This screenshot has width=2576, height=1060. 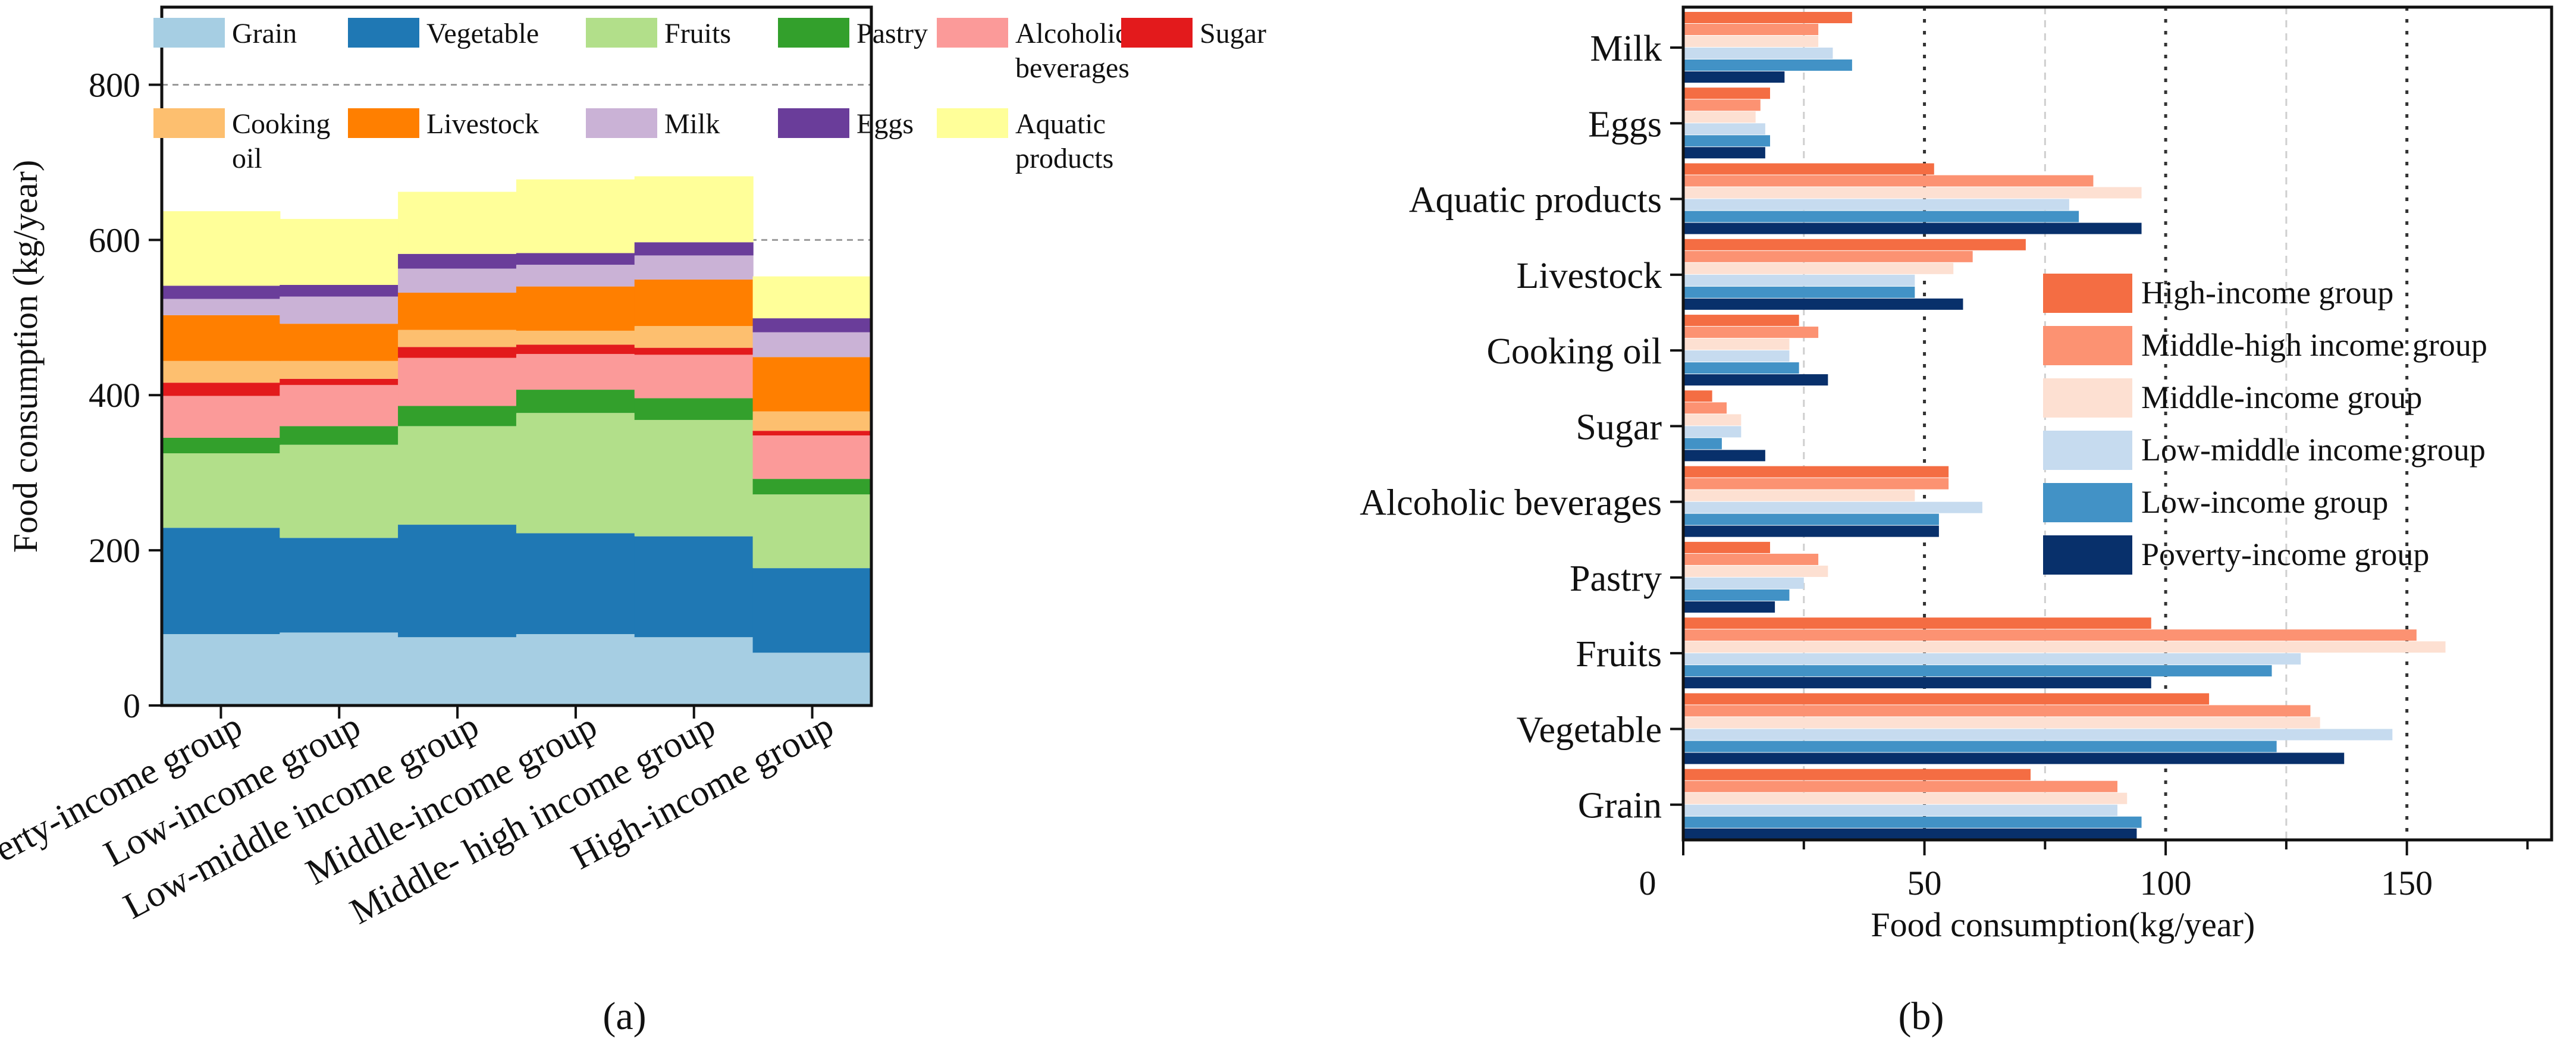 I want to click on bar-low-middle-income-group-sugar, so click(x=1712, y=432).